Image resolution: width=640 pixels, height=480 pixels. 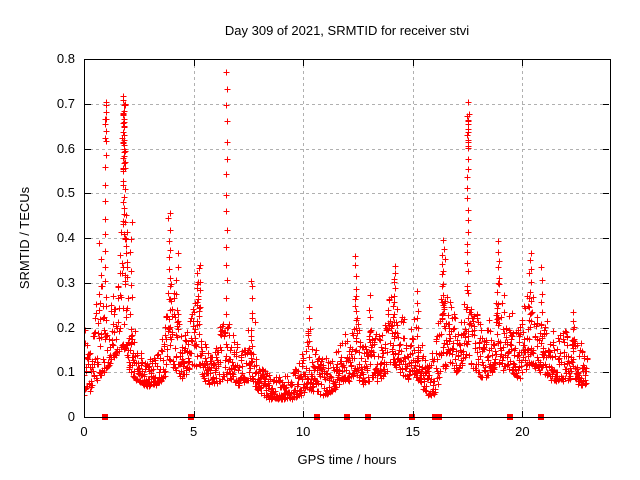 I want to click on y-tick-label: 0.3, so click(x=65, y=282).